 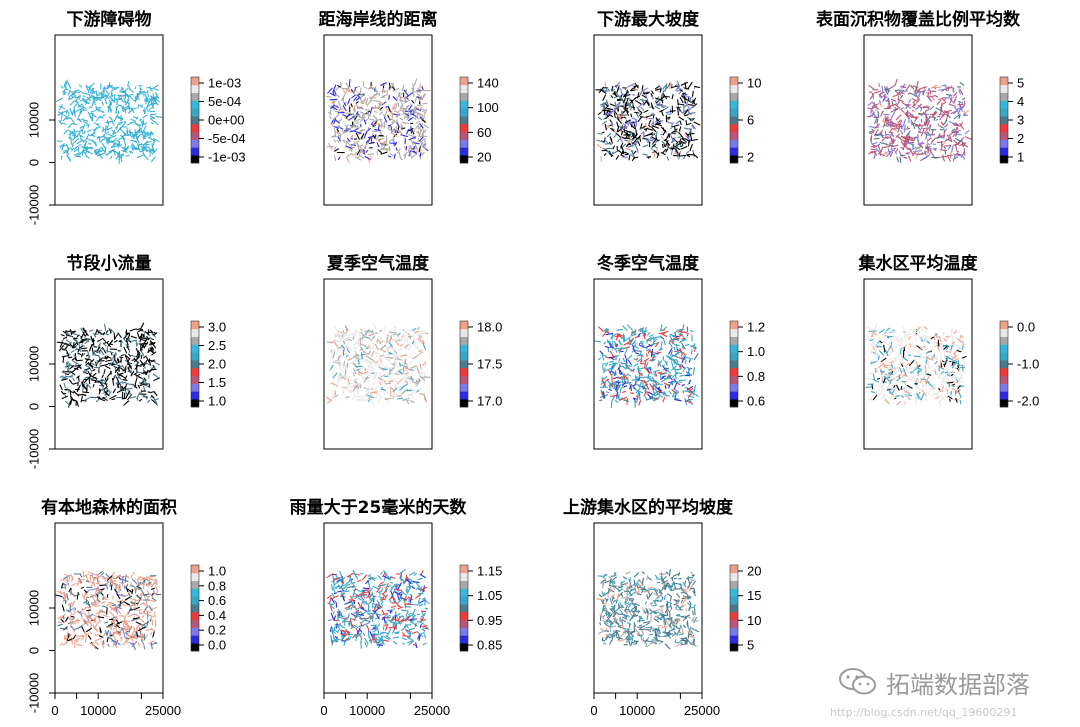 I want to click on legend-label: 1.0, so click(x=756, y=351).